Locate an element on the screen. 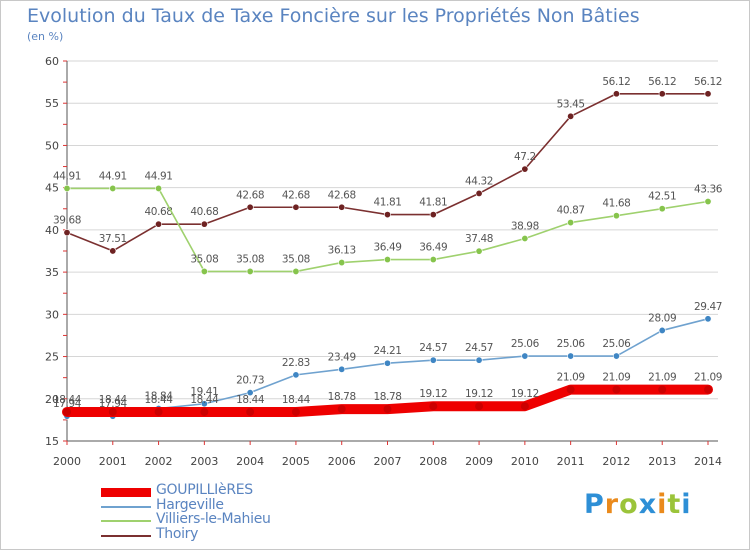  y-axis-unit: (en %) is located at coordinates (45, 36).